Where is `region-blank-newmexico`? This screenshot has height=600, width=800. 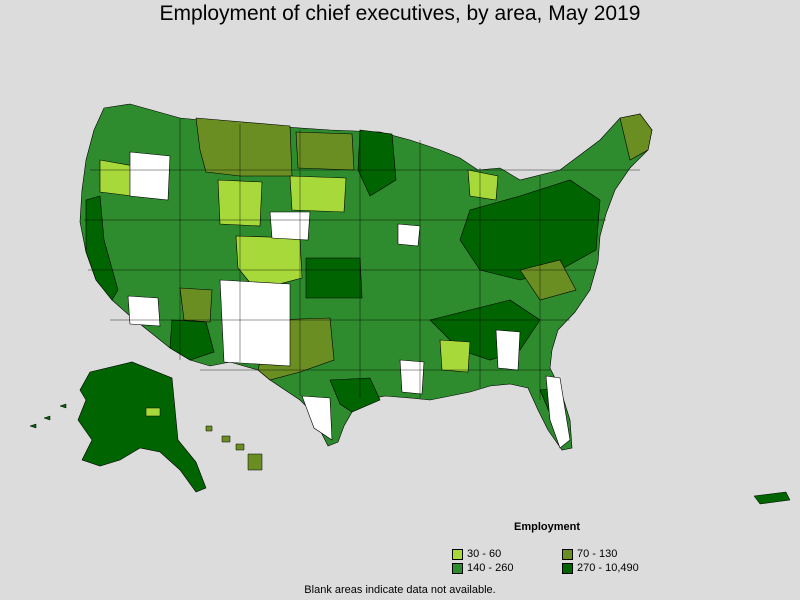
region-blank-newmexico is located at coordinates (255, 323).